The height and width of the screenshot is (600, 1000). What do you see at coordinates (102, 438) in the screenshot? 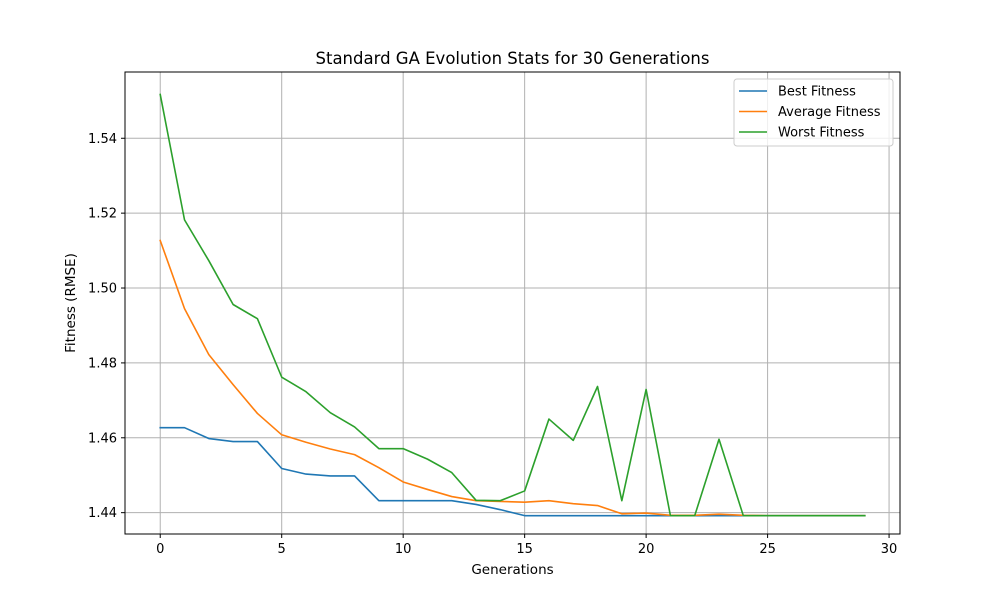
I see `y-tick-label: 1.46` at bounding box center [102, 438].